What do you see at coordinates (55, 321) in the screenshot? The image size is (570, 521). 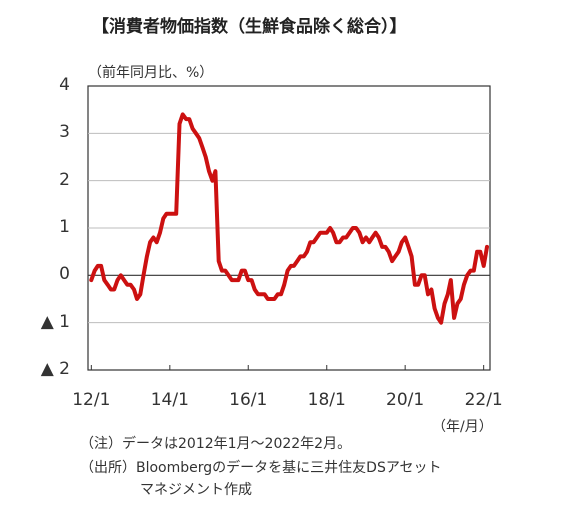 I see `y-tick-label: ▲ 1` at bounding box center [55, 321].